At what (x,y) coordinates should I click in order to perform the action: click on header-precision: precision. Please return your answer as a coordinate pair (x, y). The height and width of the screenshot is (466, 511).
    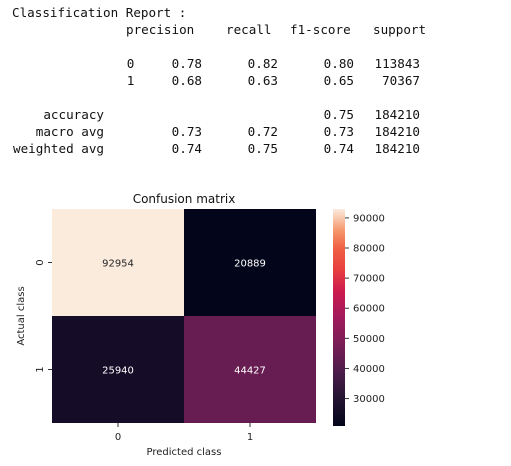
    Looking at the image, I should click on (160, 29).